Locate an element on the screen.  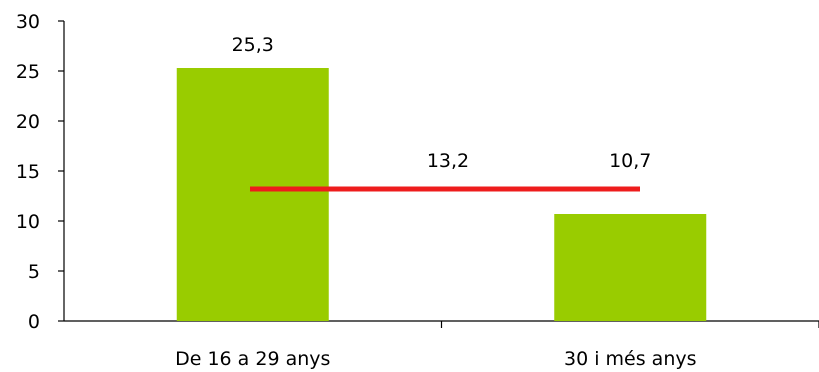
y-tick-label: 25 is located at coordinates (28, 72).